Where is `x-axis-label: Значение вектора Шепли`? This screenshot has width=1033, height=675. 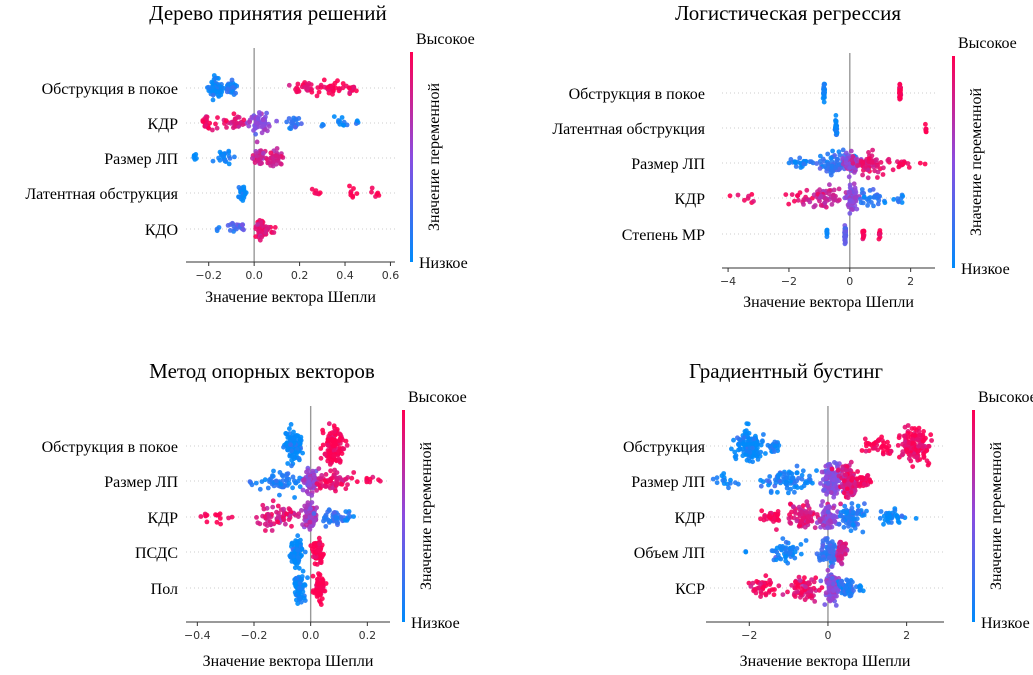 x-axis-label: Значение вектора Шепли is located at coordinates (290, 297).